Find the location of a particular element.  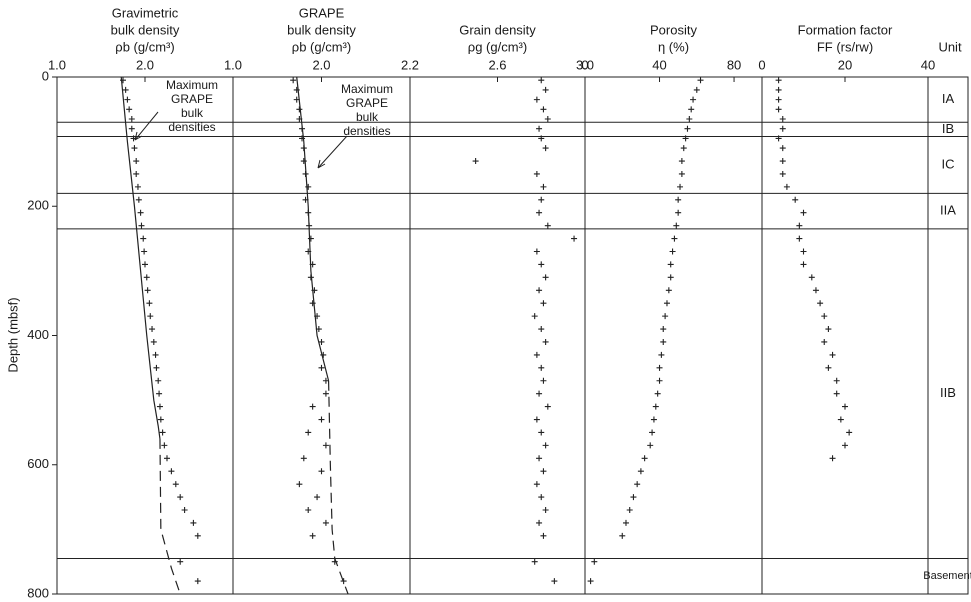

panel-title: ρb (g/cm³) is located at coordinates (321, 46).